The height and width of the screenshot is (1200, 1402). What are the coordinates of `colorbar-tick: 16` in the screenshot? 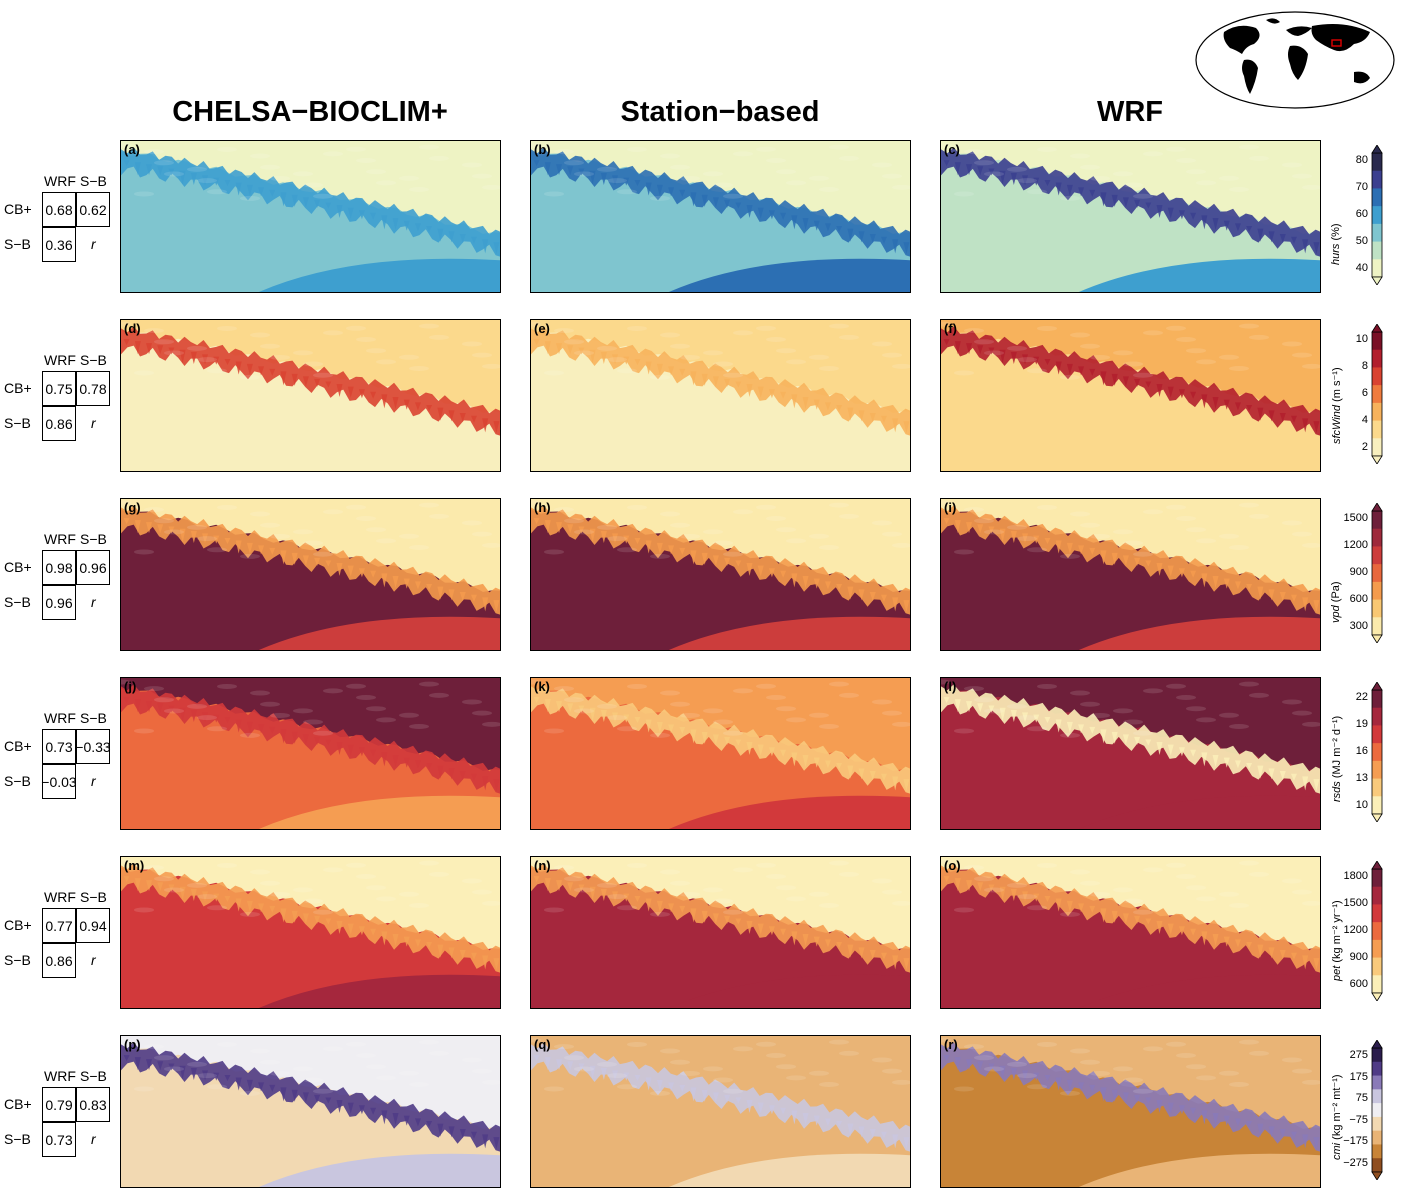 It's located at (1361, 751).